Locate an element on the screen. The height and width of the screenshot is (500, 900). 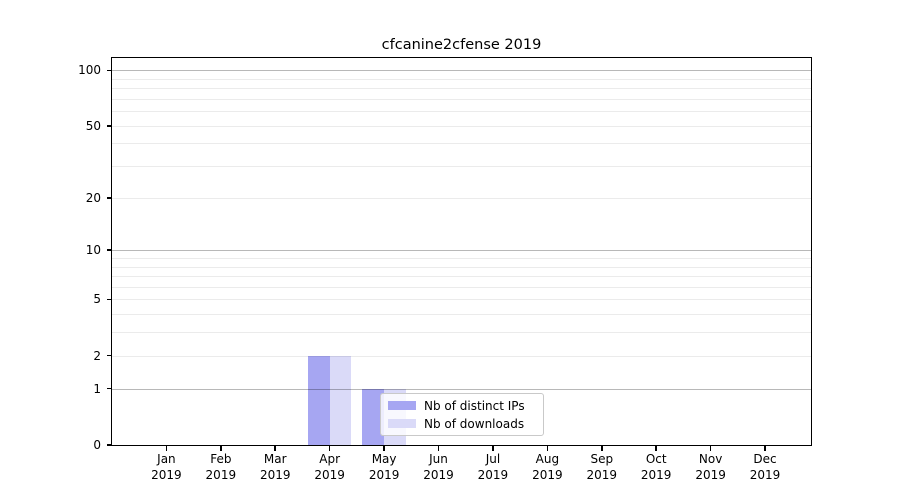
y-tick-label-1: 1 is located at coordinates (97, 388).